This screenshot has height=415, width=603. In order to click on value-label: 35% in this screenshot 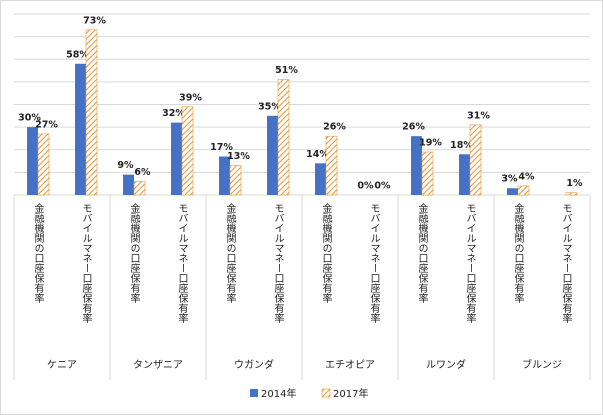, I will do `click(269, 106)`.